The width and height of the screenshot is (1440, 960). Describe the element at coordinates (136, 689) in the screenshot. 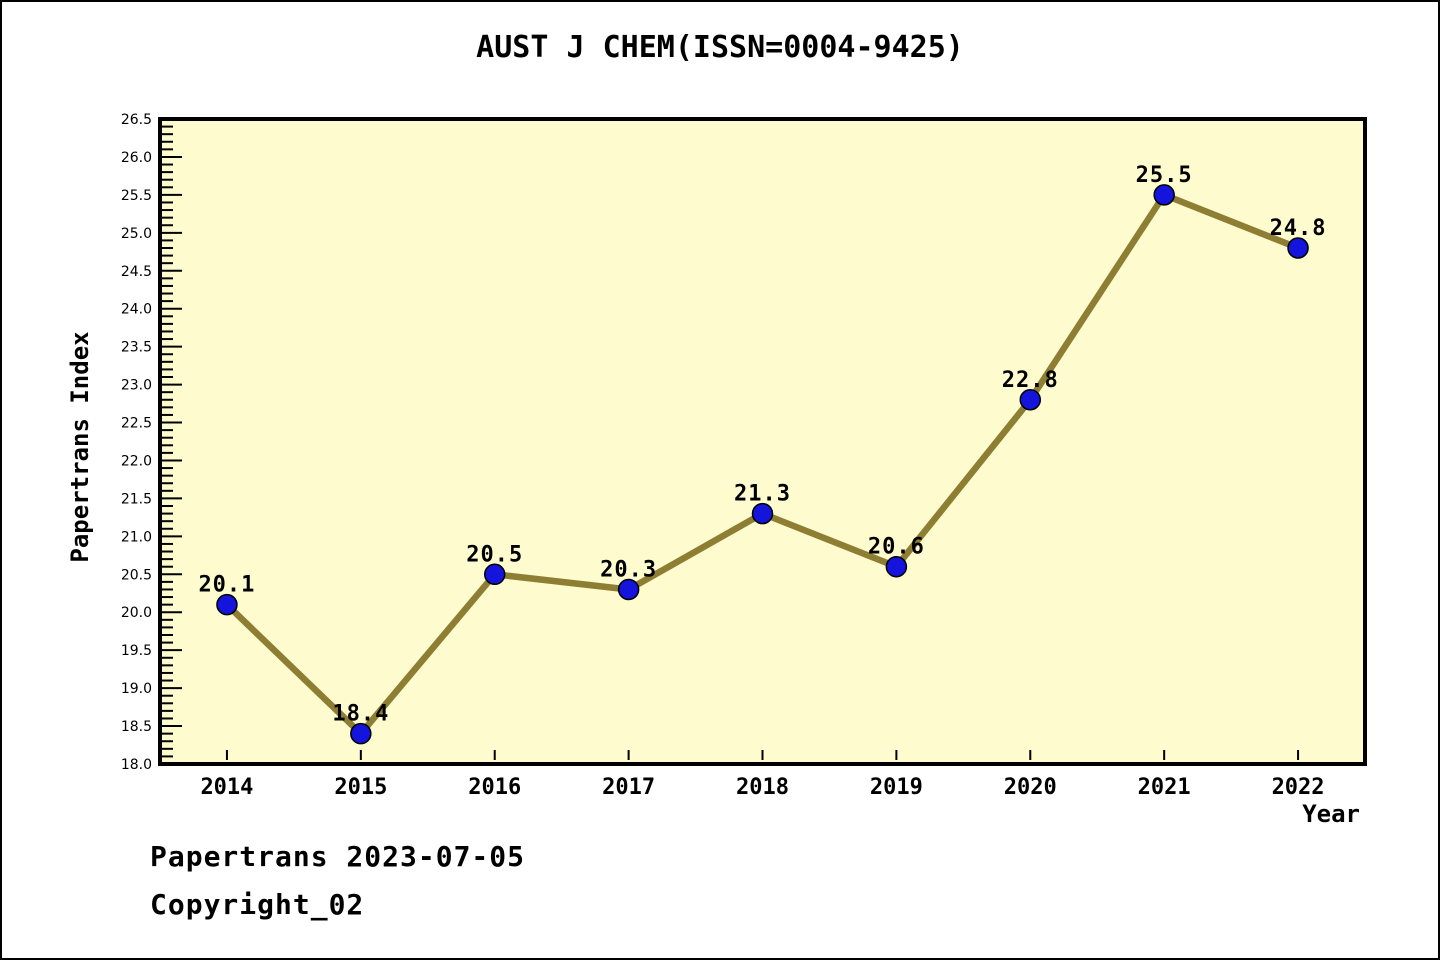

I see `y-tick-label: 19.0` at that location.